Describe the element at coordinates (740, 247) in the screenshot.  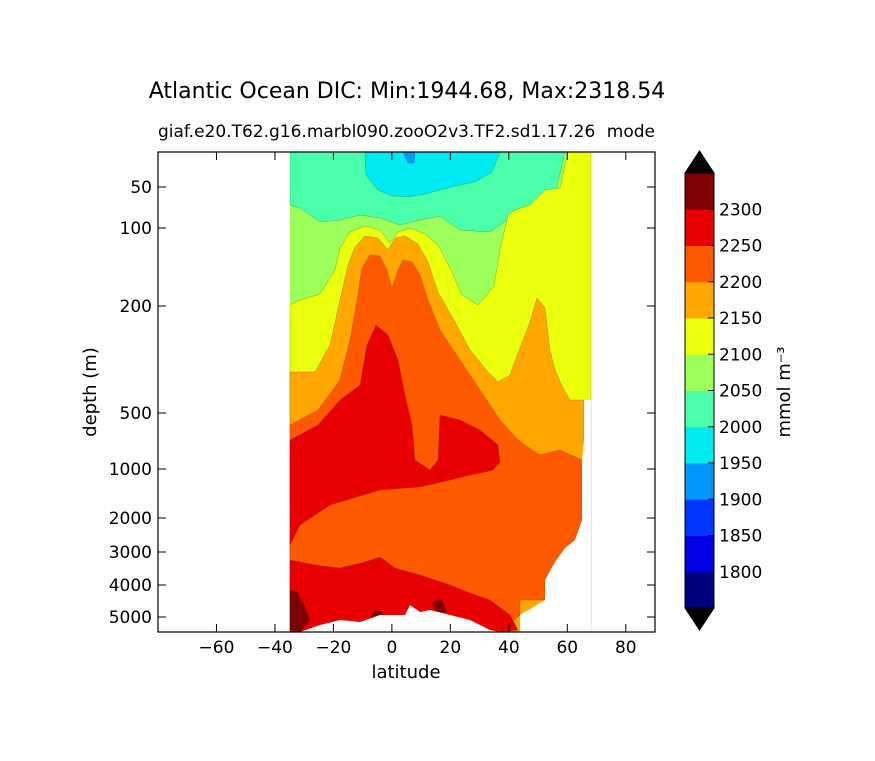
I see `colorbar-tick-label-9: 2250` at that location.